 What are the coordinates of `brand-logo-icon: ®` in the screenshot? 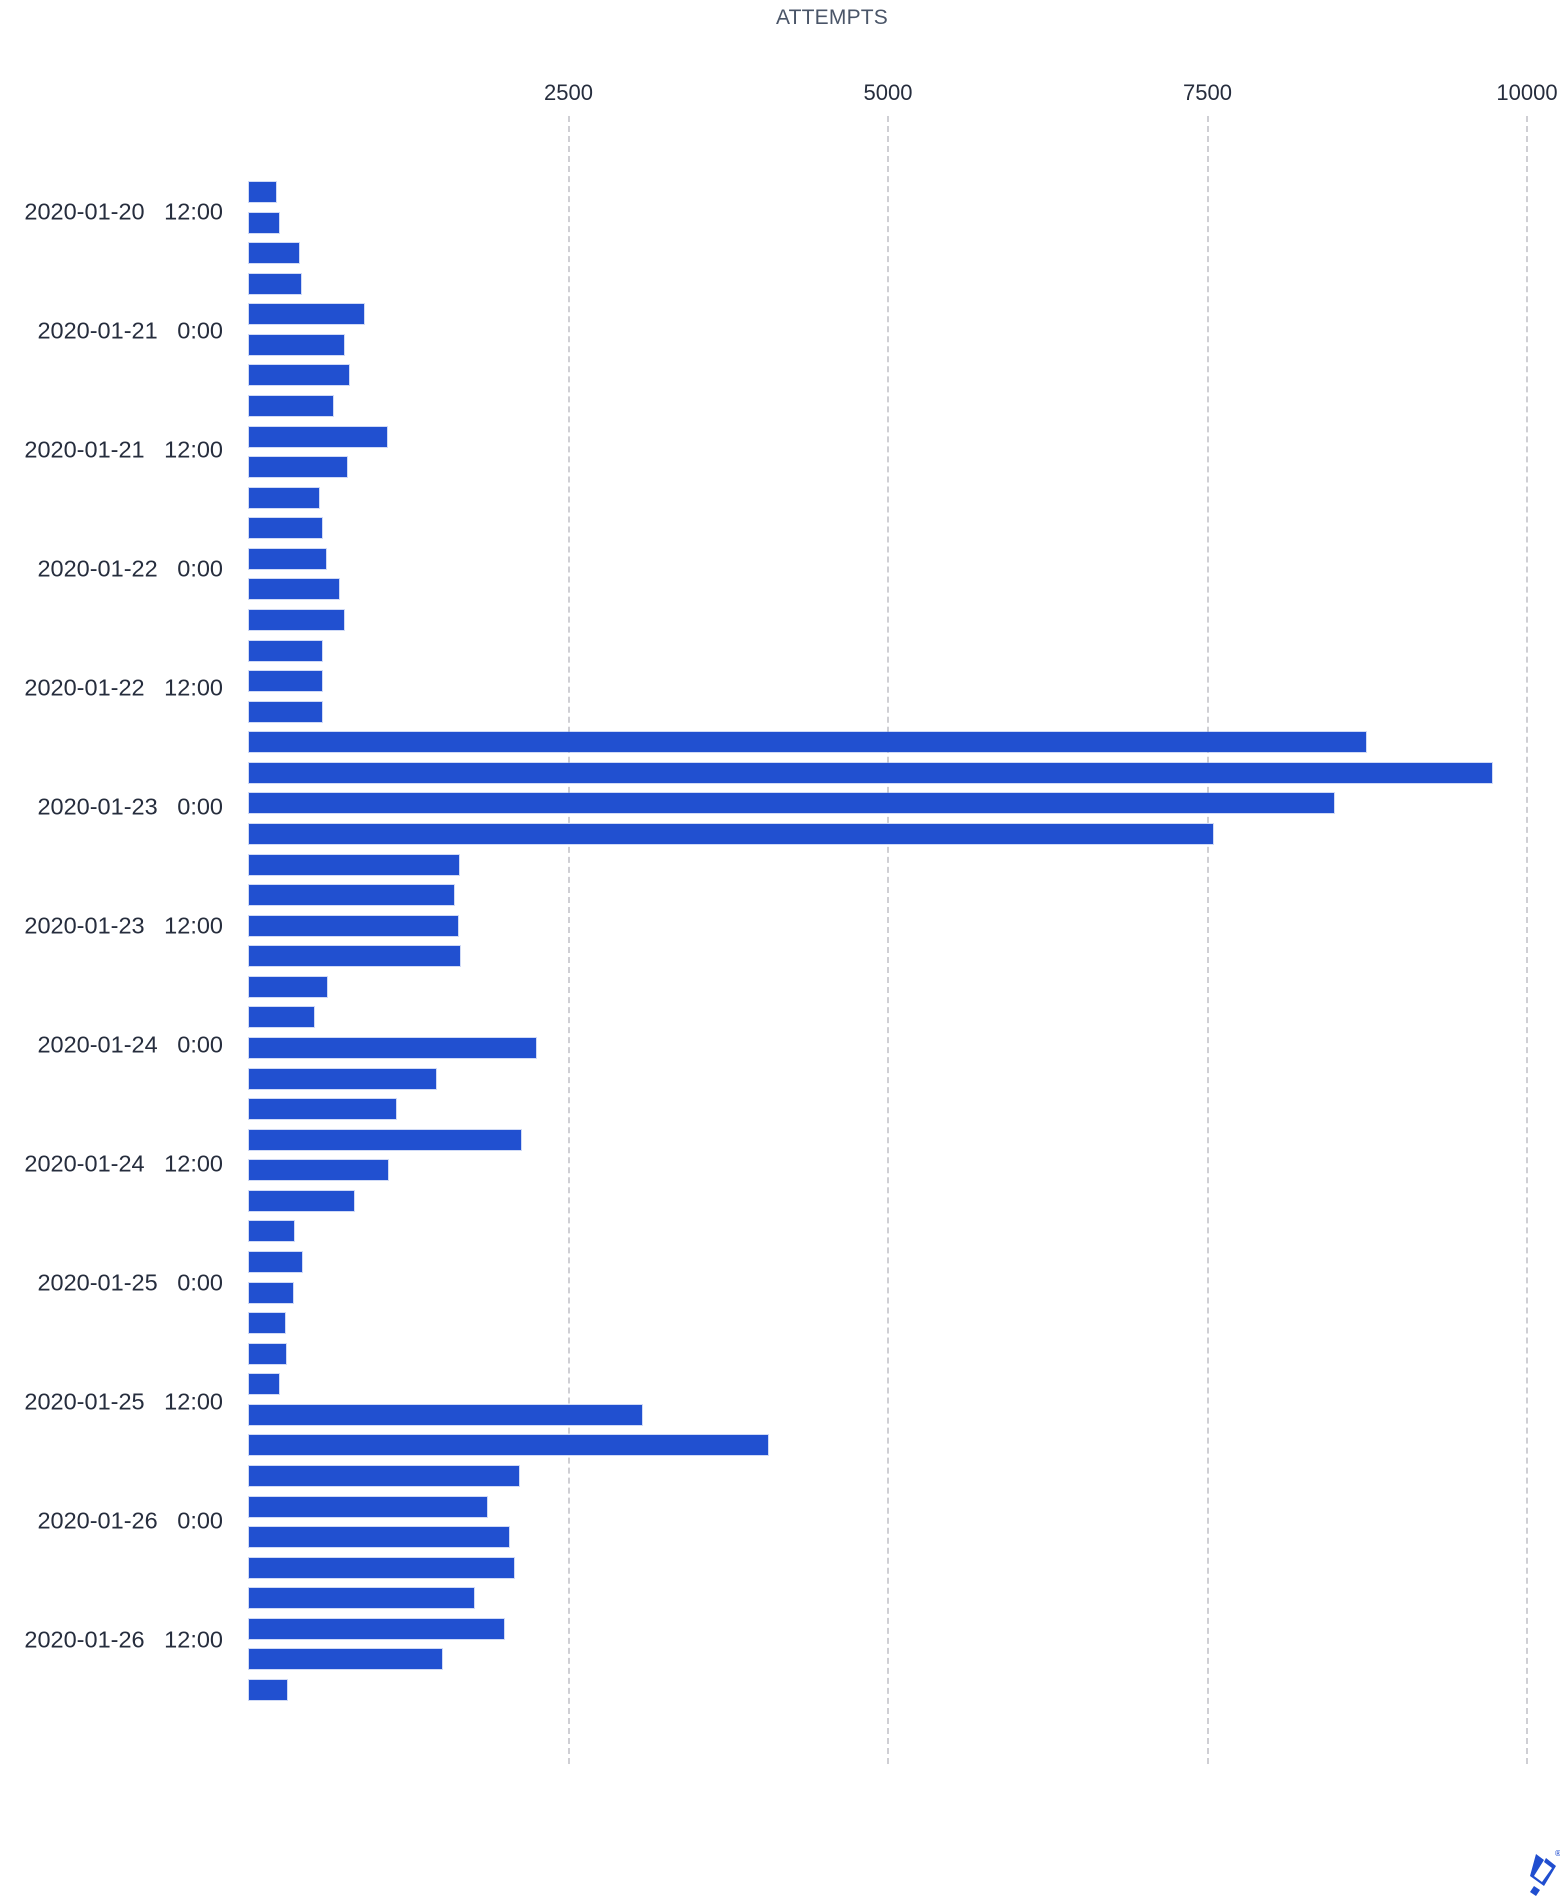 It's located at (1545, 1872).